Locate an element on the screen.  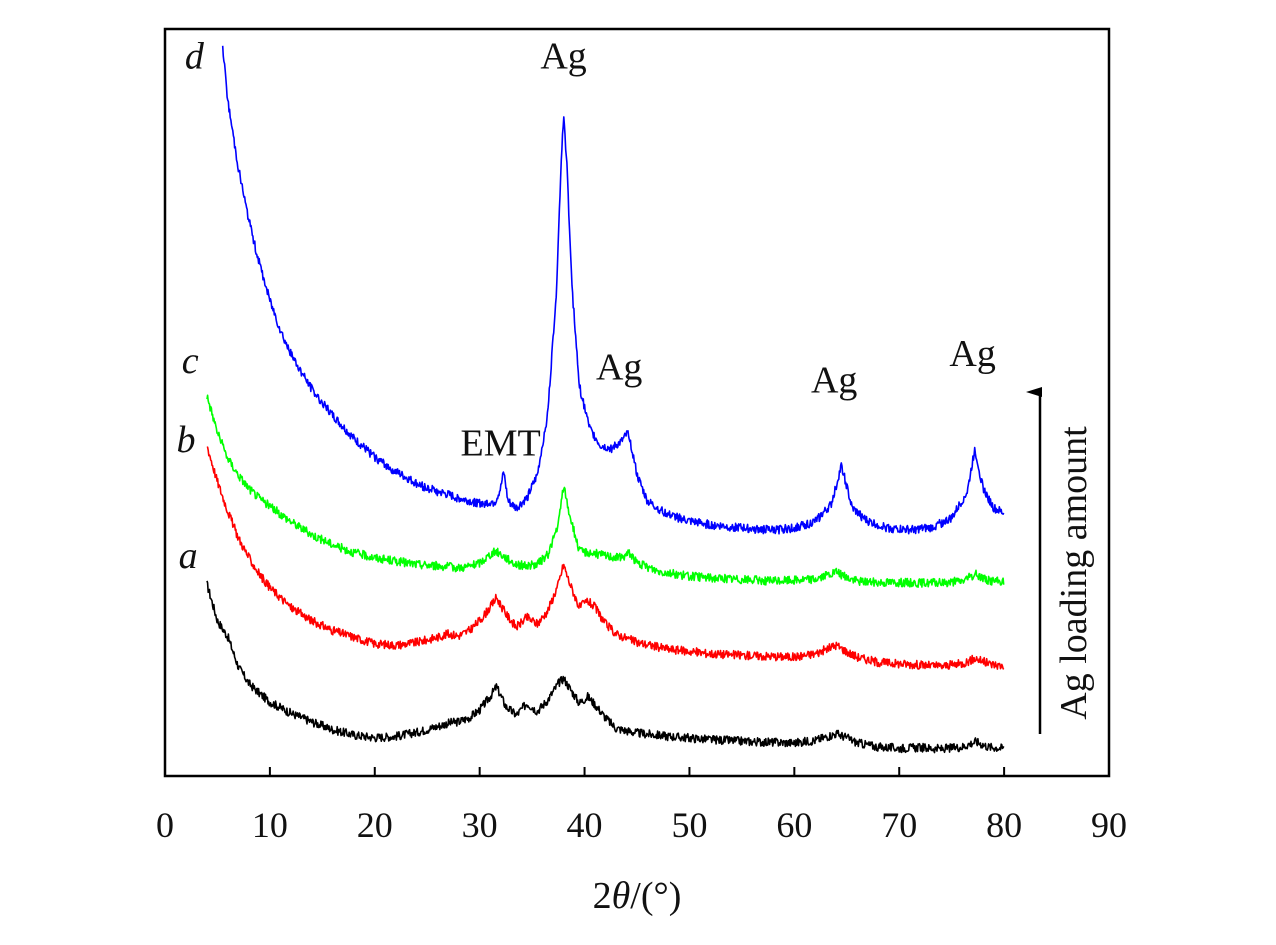
curve-label-a: a is located at coordinates (188, 556).